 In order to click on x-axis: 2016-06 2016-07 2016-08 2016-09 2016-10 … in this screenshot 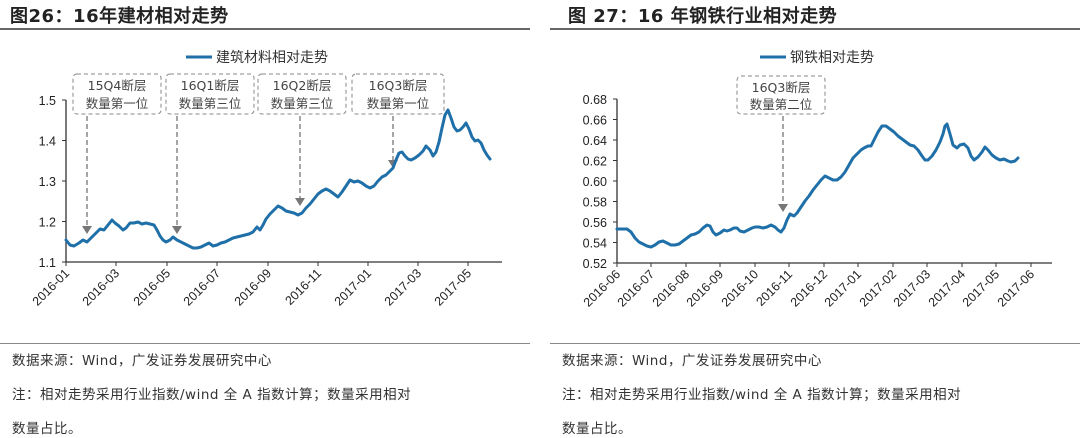, I will do `click(816, 286)`.